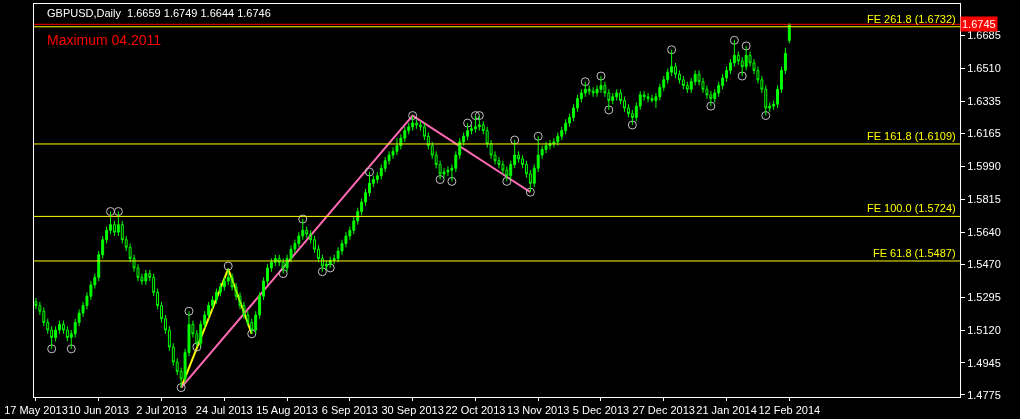  What do you see at coordinates (538, 410) in the screenshot?
I see `x-tick-label: 13 Nov 2013` at bounding box center [538, 410].